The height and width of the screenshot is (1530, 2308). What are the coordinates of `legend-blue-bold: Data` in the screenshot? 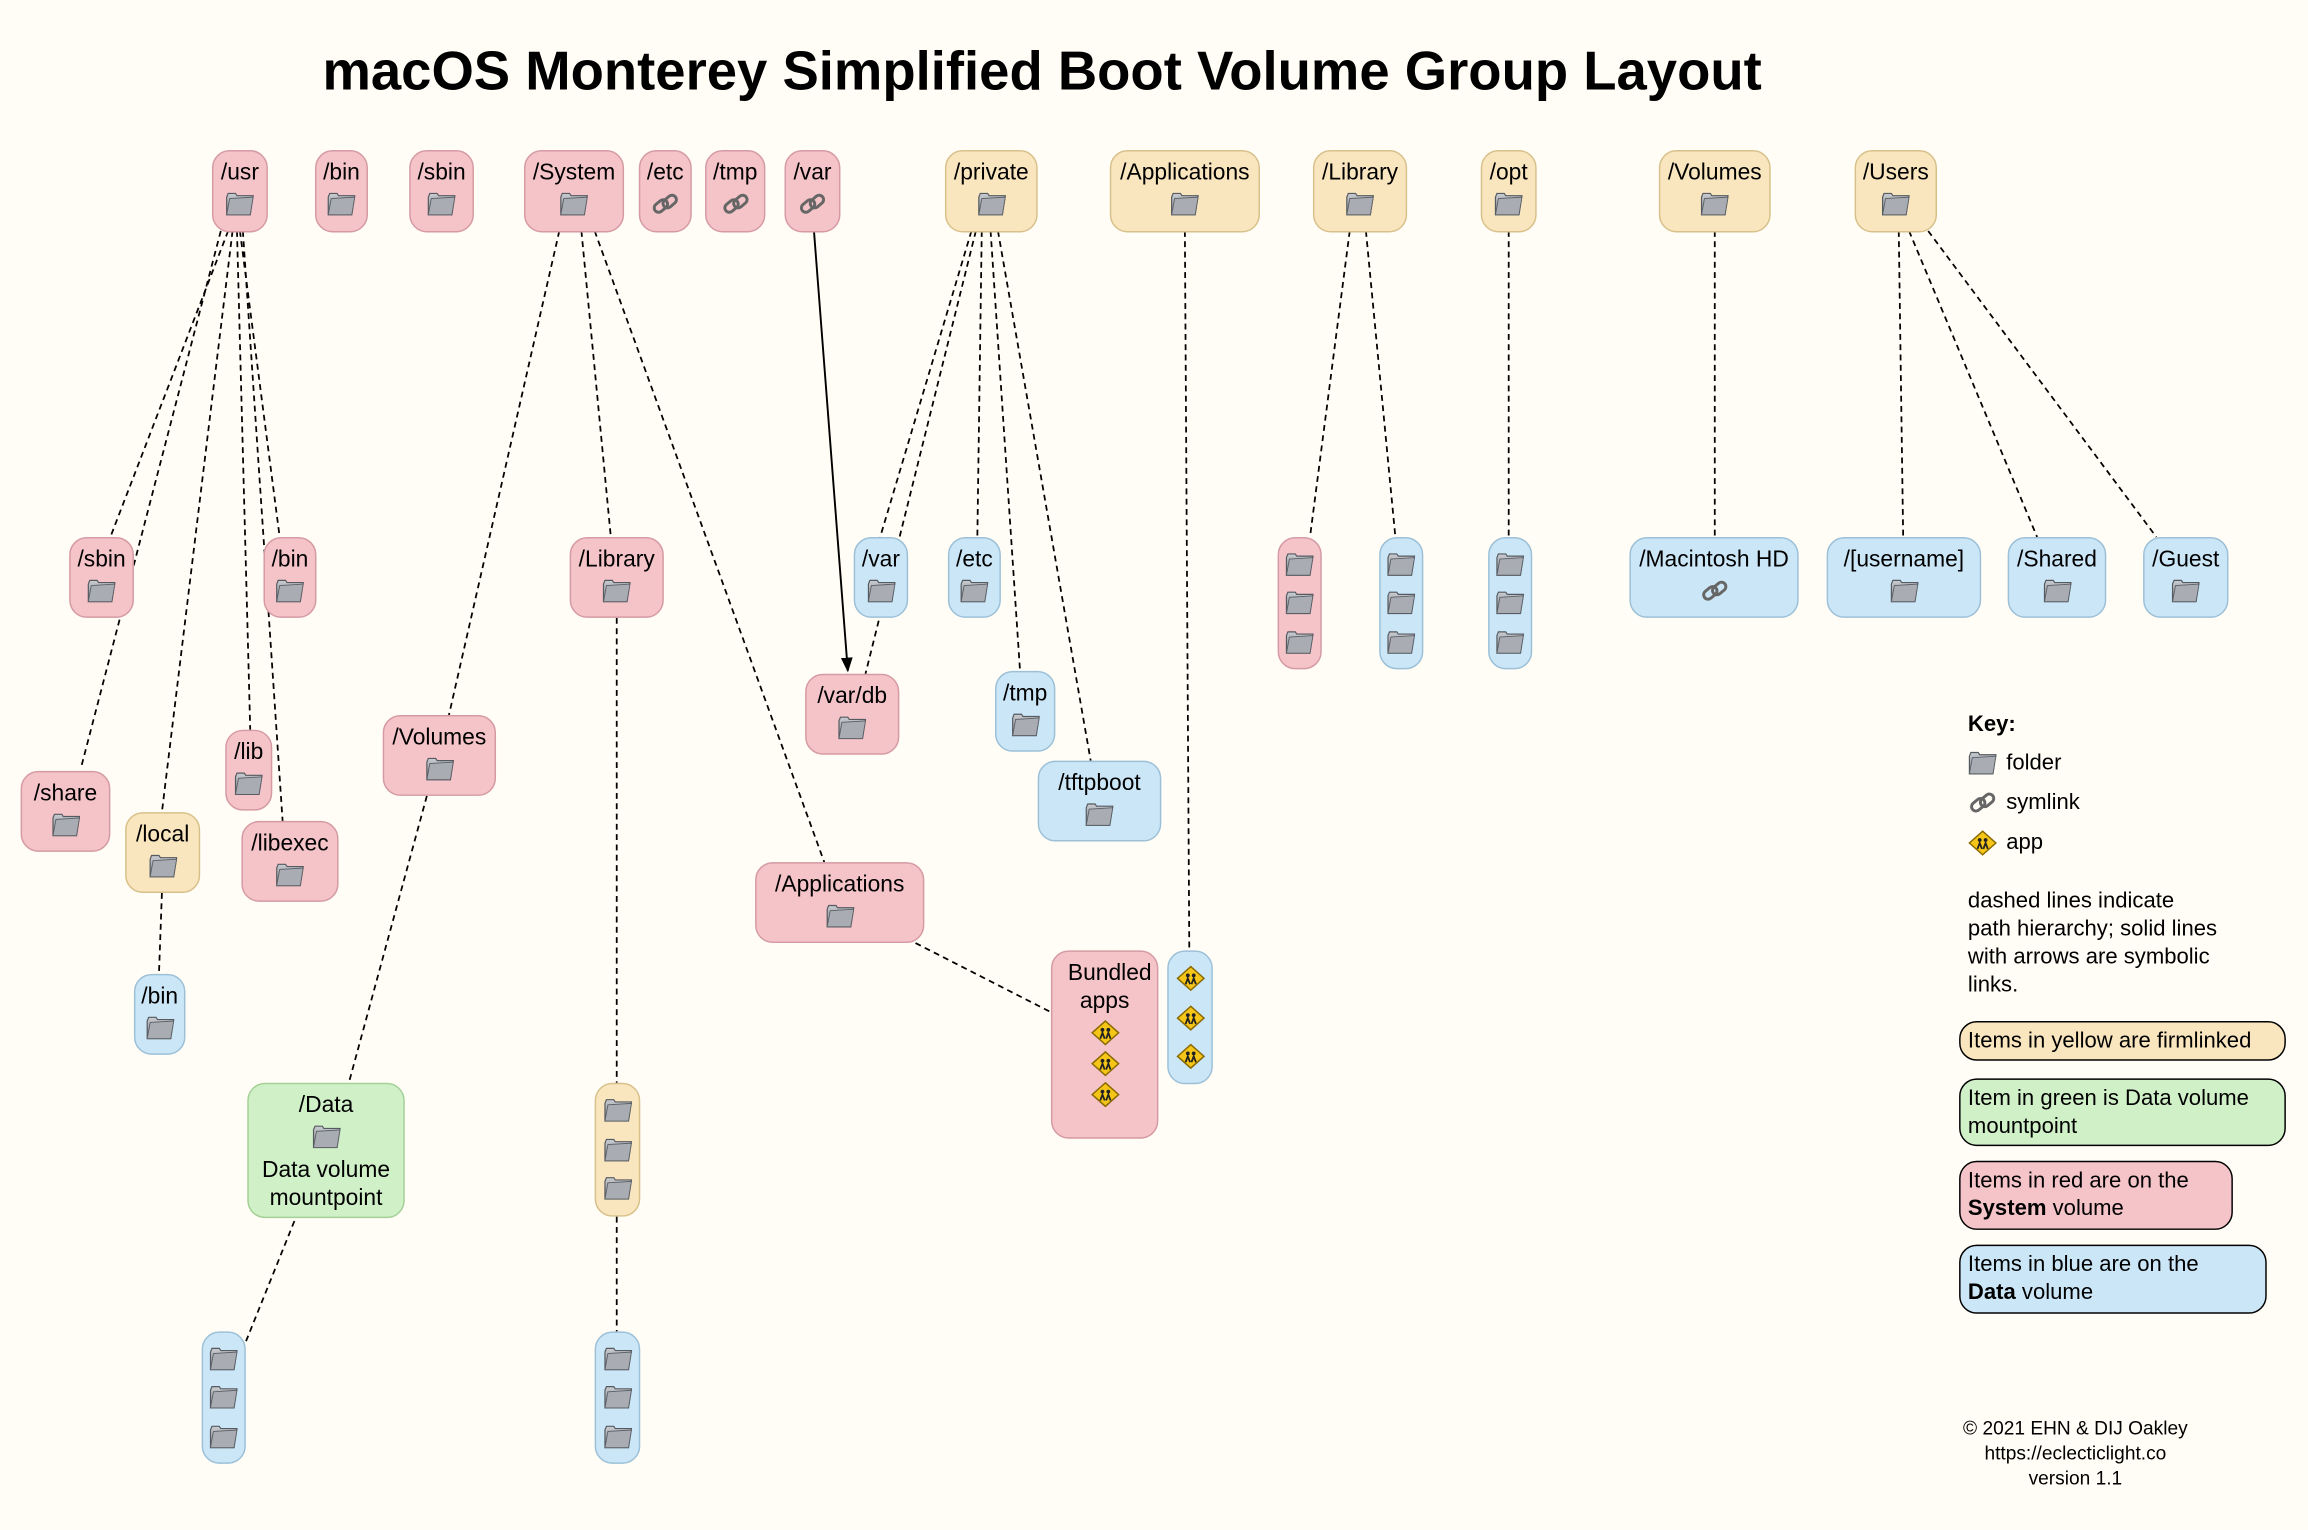 It's located at (1991, 1292).